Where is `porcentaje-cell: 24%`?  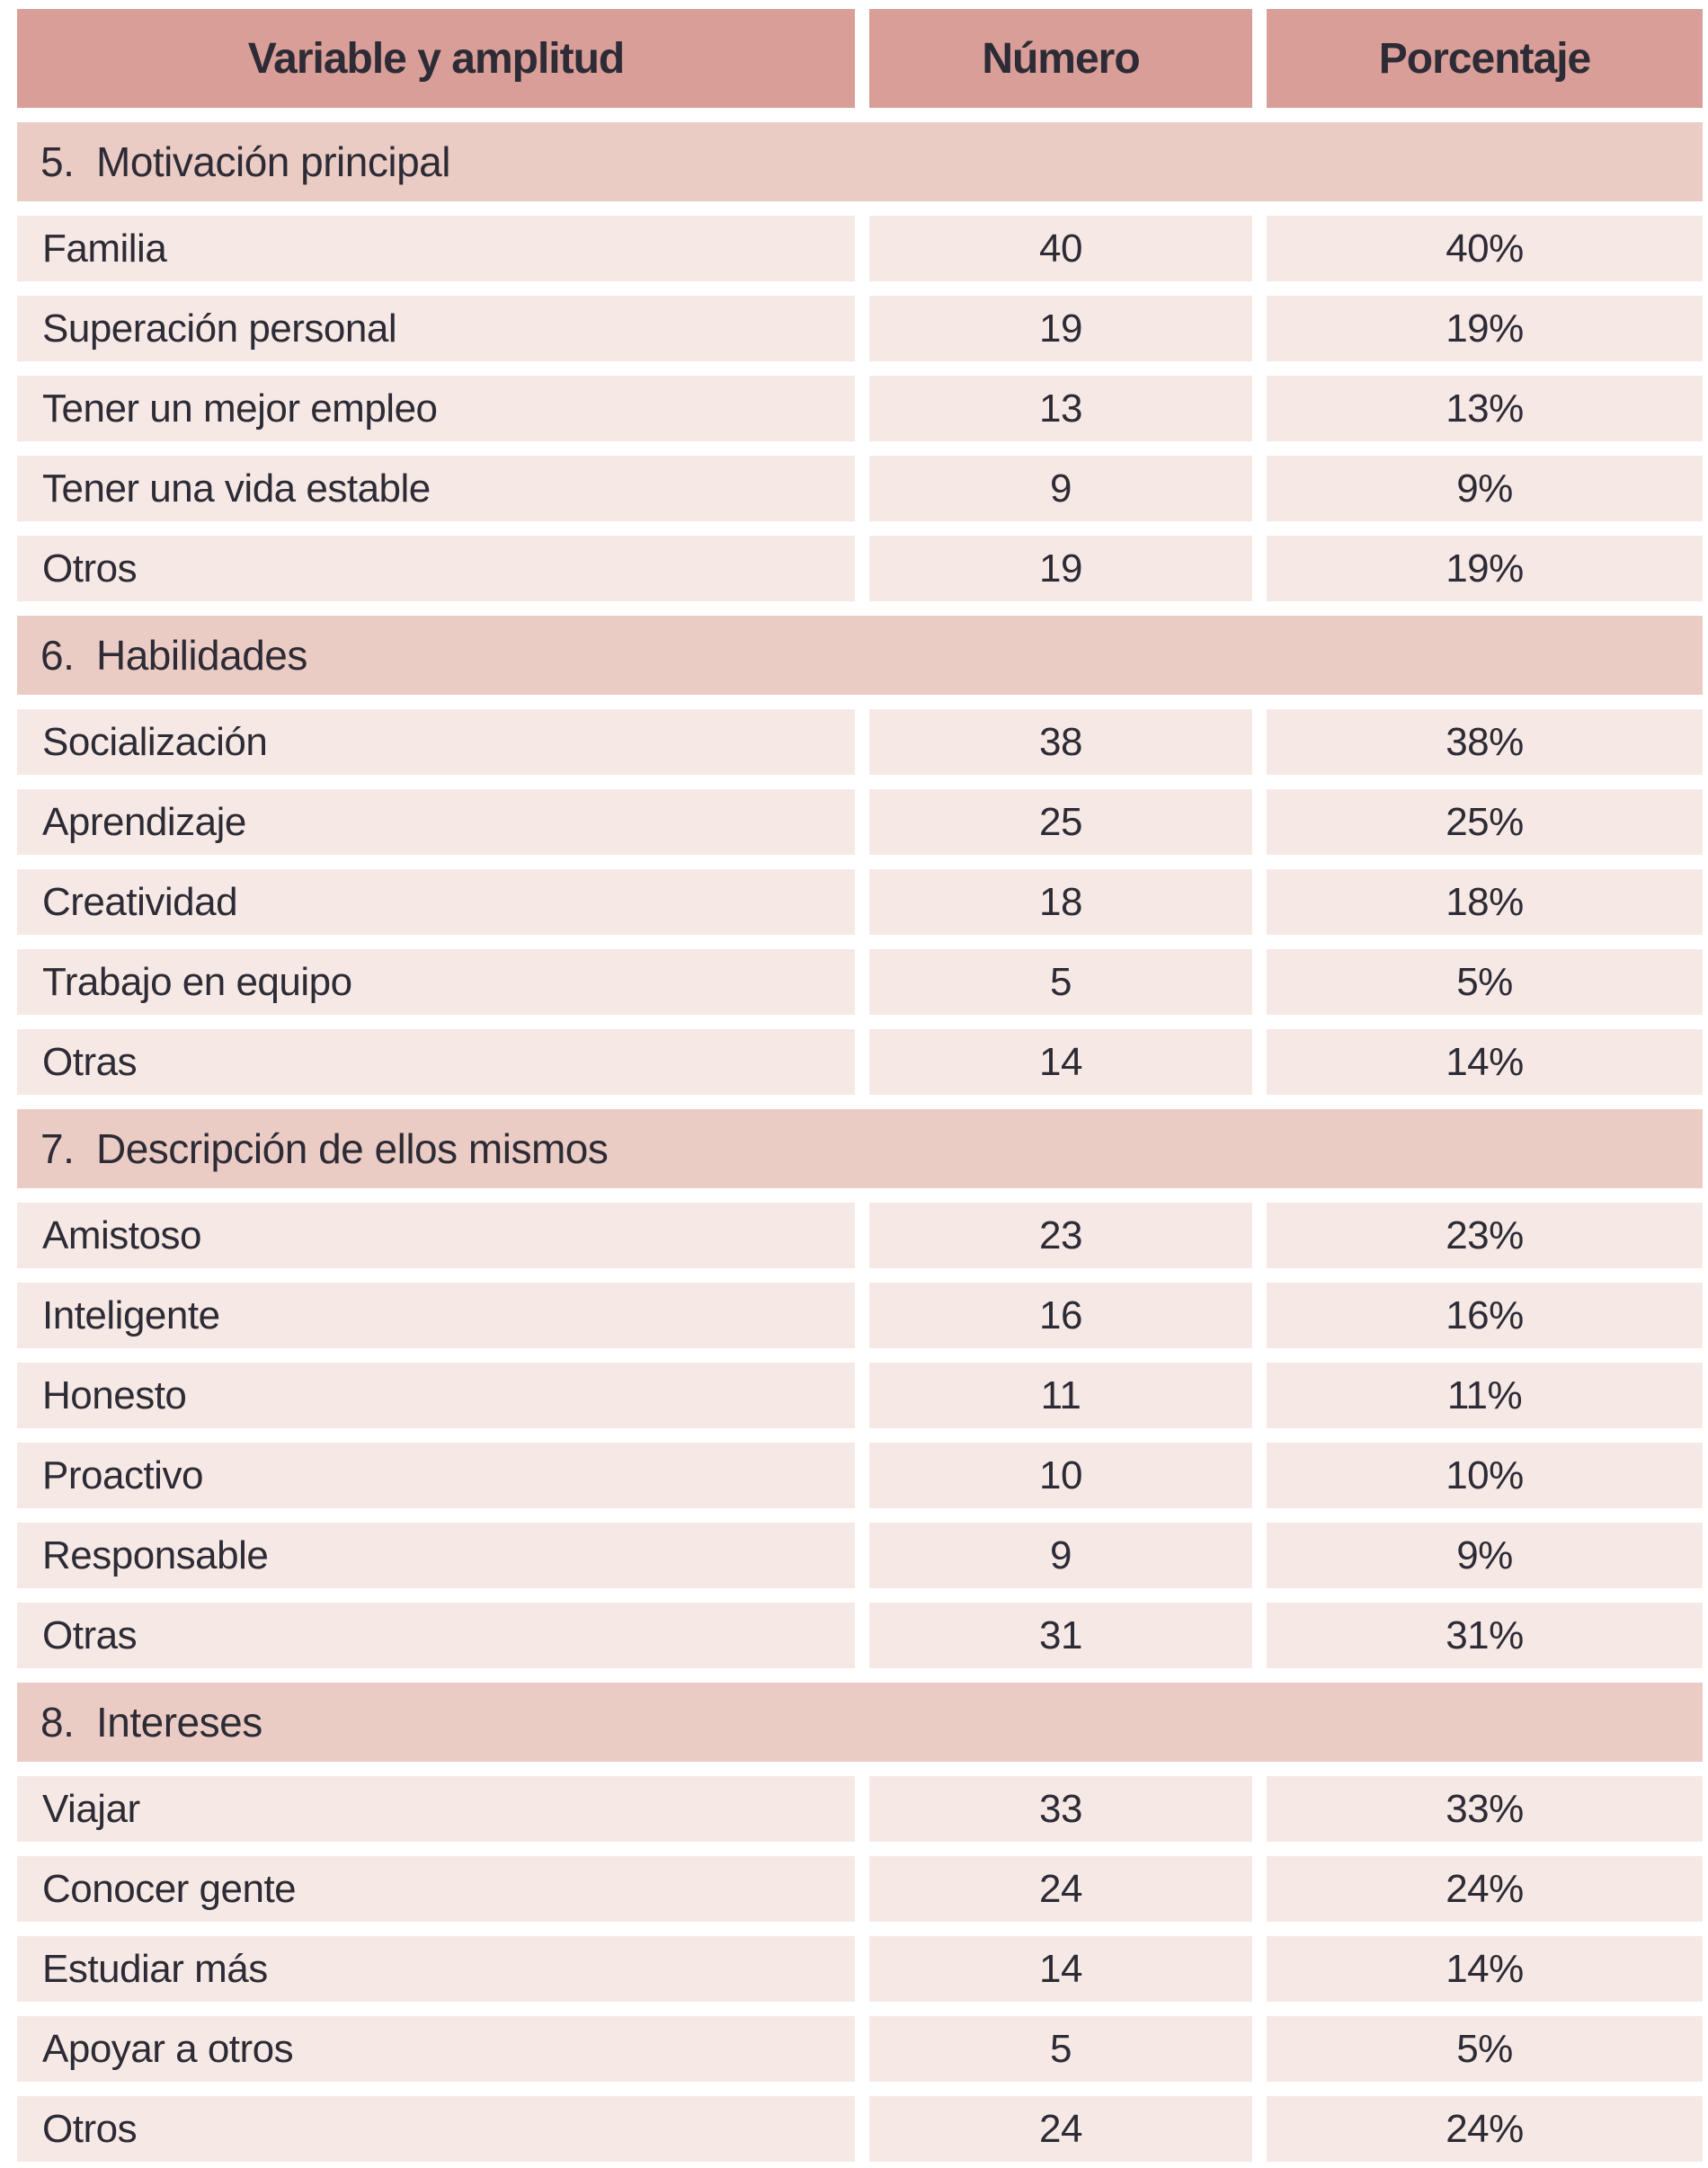
porcentaje-cell: 24% is located at coordinates (1485, 1889).